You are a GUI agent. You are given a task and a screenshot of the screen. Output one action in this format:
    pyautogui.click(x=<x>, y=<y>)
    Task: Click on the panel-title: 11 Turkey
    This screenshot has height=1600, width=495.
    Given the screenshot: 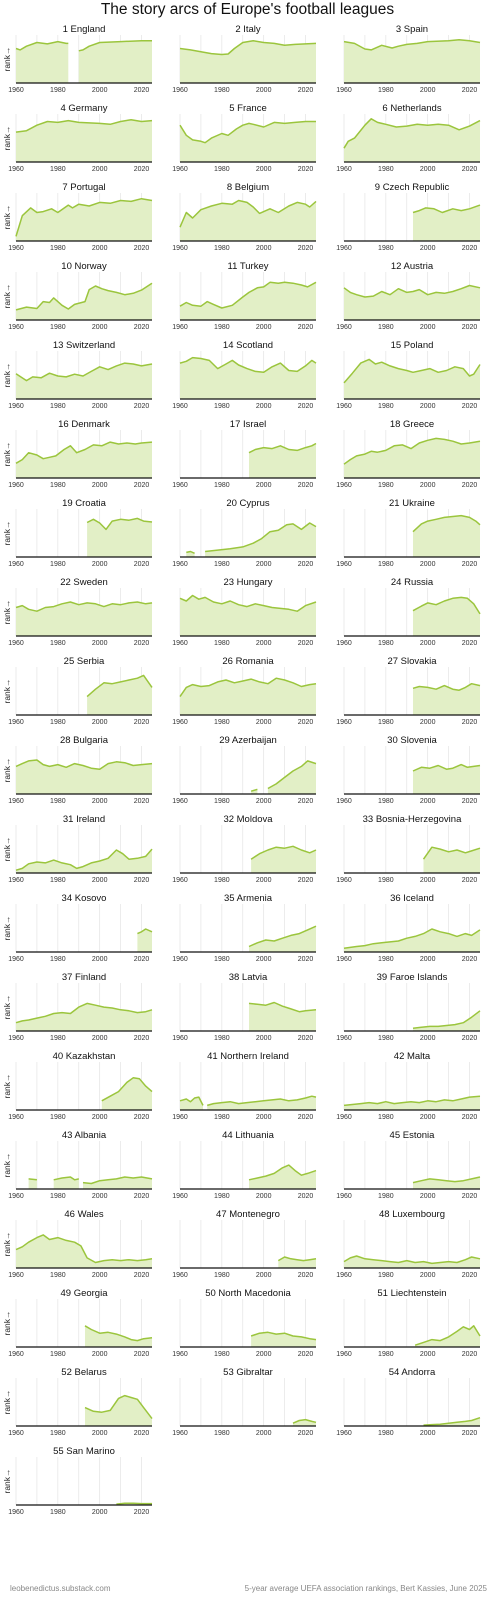 What is the action you would take?
    pyautogui.click(x=247, y=266)
    